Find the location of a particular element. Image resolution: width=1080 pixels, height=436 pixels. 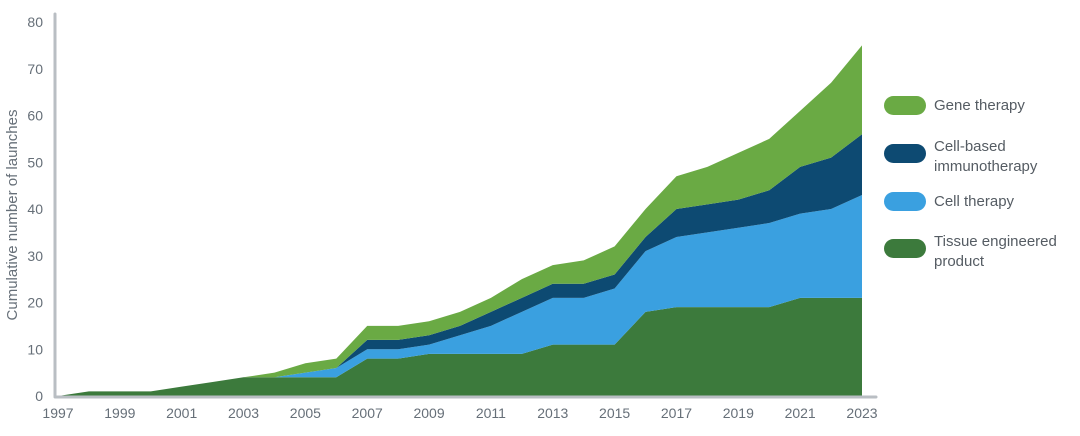

x-tick-label: 2019 is located at coordinates (738, 413).